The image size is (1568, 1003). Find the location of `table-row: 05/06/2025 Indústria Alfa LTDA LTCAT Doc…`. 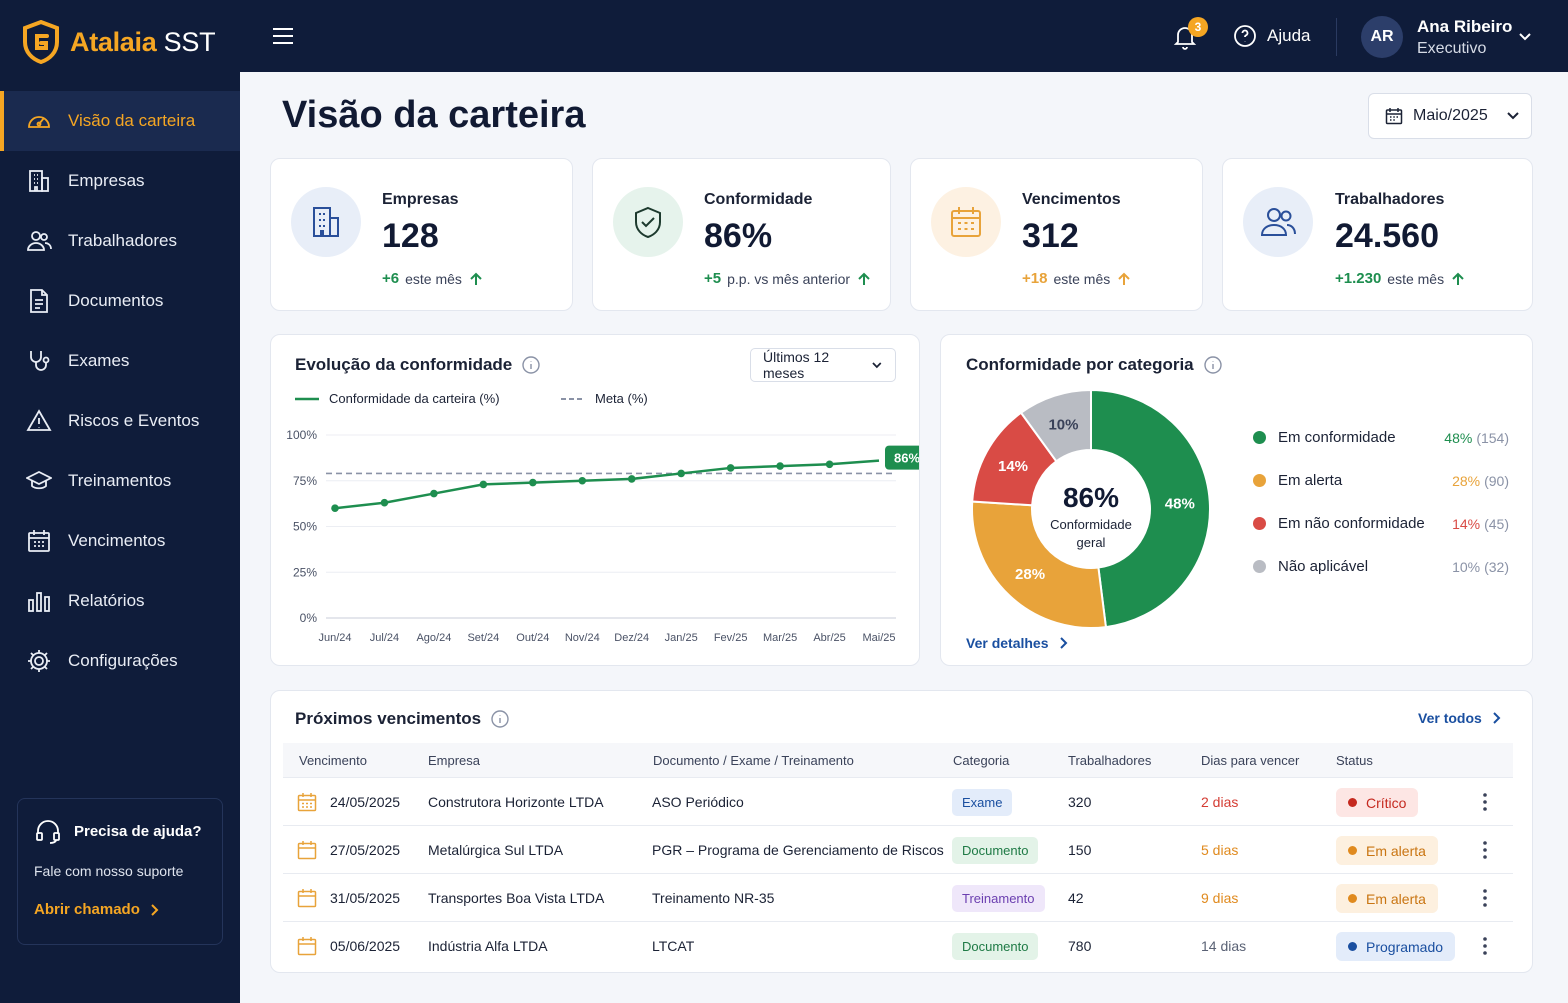

table-row: 05/06/2025 Indústria Alfa LTDA LTCAT Doc… is located at coordinates (898, 945).